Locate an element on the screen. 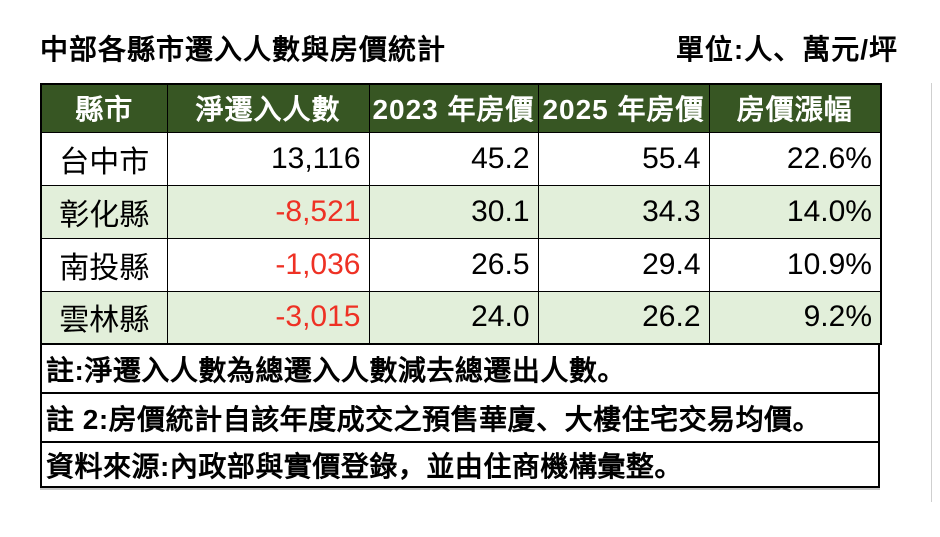 This screenshot has width=940, height=537. cell-price-2025: 29.4 is located at coordinates (623, 264).